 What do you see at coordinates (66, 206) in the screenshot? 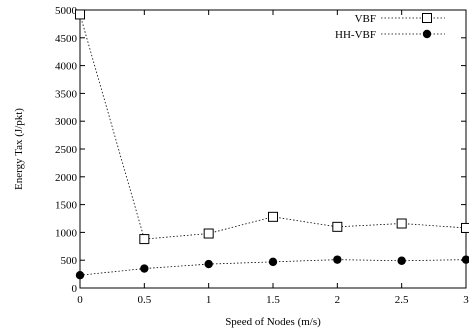
I see `y-tick-label: 1500` at bounding box center [66, 206].